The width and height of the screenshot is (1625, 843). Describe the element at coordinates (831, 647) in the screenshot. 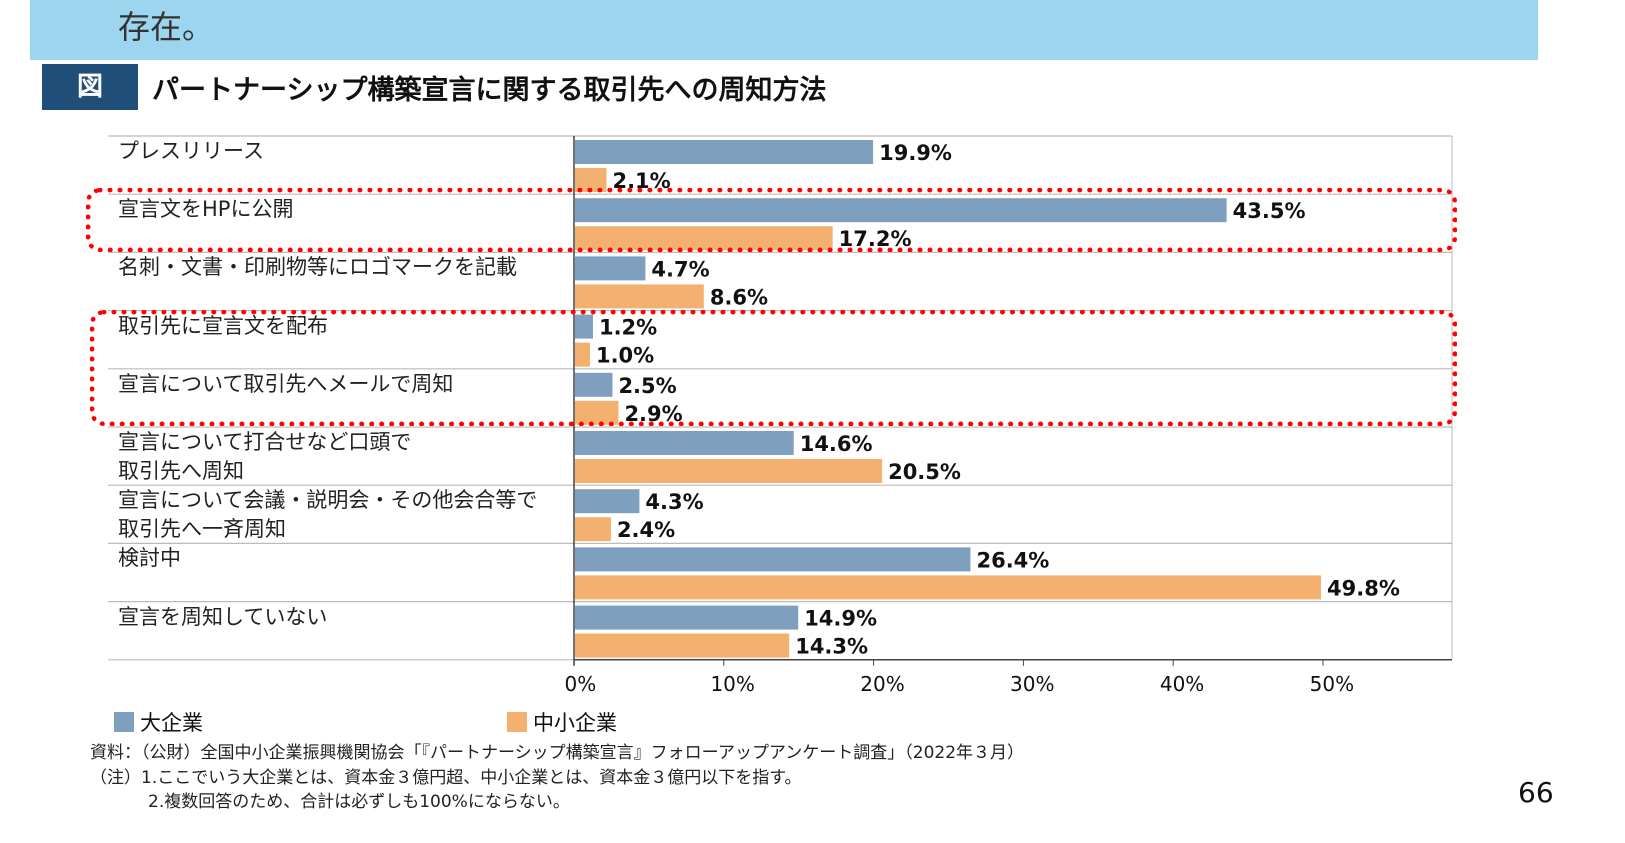

I see `data-label: 14.3%` at that location.